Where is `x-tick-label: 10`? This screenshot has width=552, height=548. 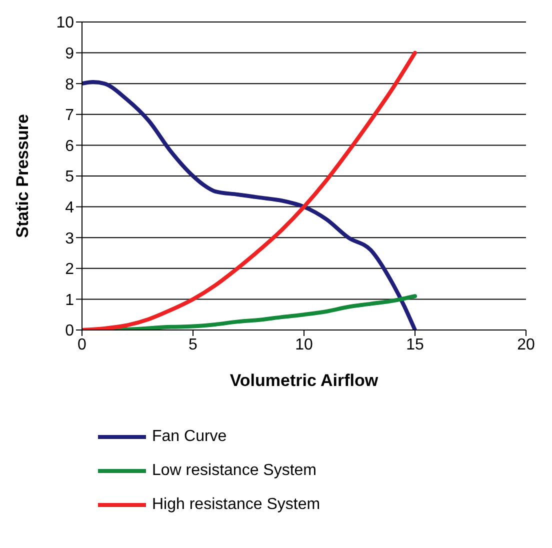
x-tick-label: 10 is located at coordinates (304, 345).